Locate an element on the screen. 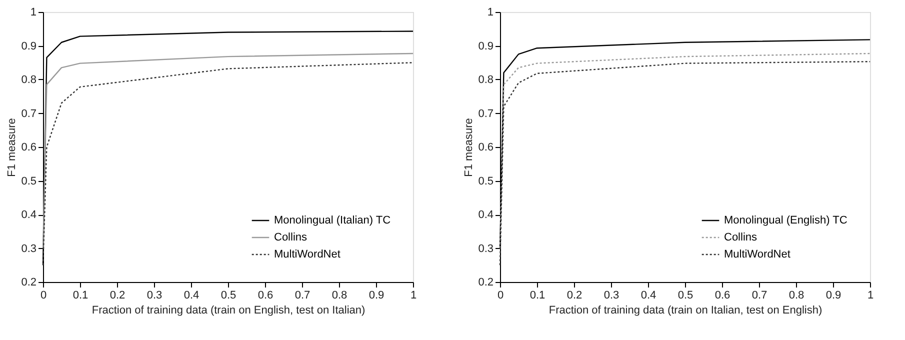 The width and height of the screenshot is (905, 340). x-axis-title: Fraction of training data (train on English, test on Italian) is located at coordinates (229, 310).